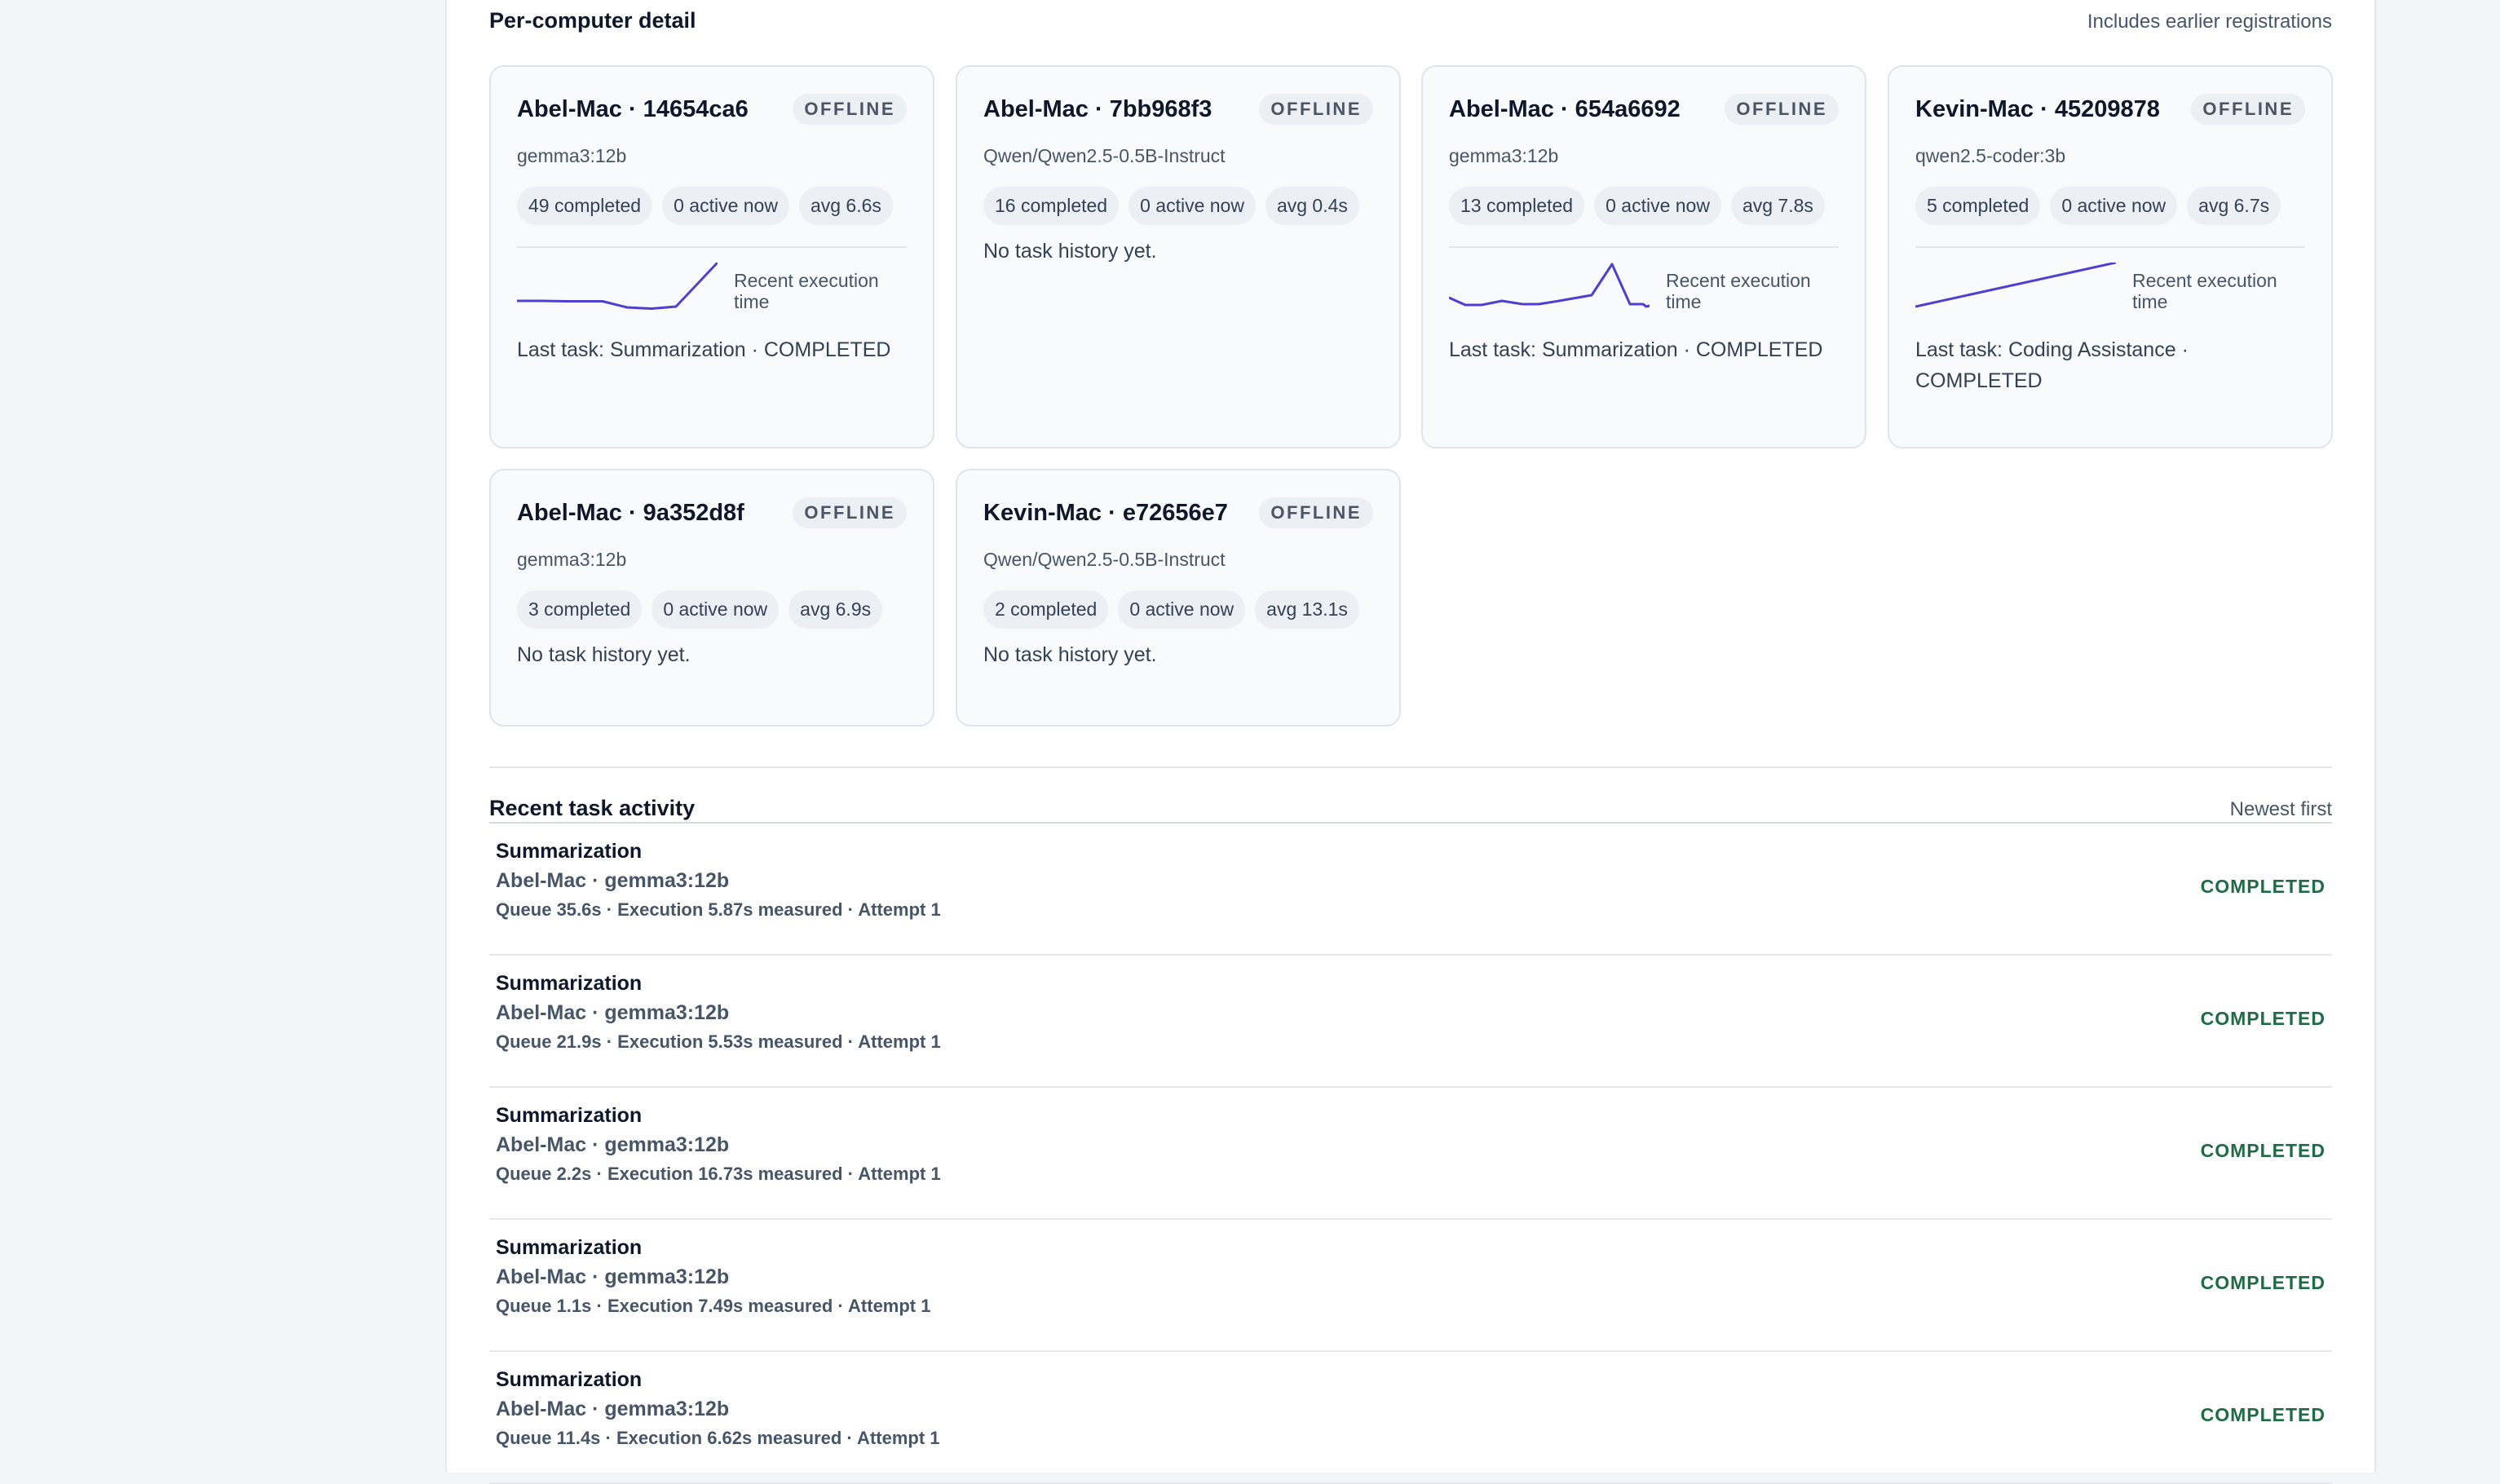 This screenshot has width=2500, height=1484. What do you see at coordinates (1051, 206) in the screenshot?
I see `completed-count-chip: 16 completed` at bounding box center [1051, 206].